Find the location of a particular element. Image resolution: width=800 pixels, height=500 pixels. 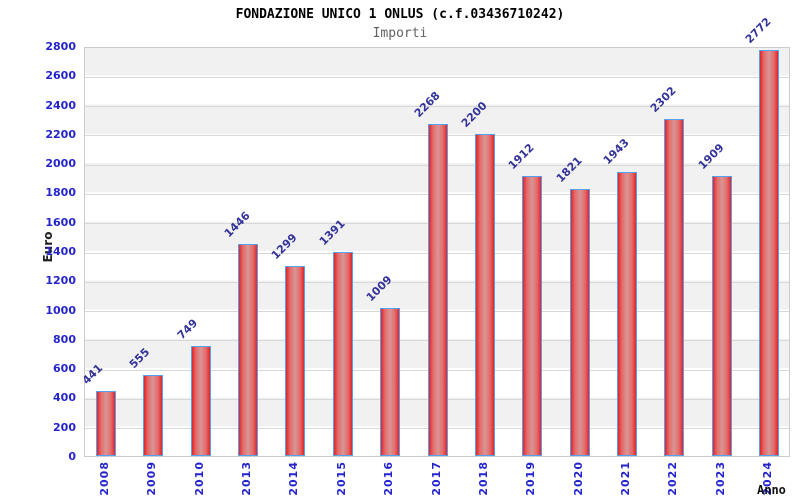

y-tick-label-400: 400 is located at coordinates (64, 398).